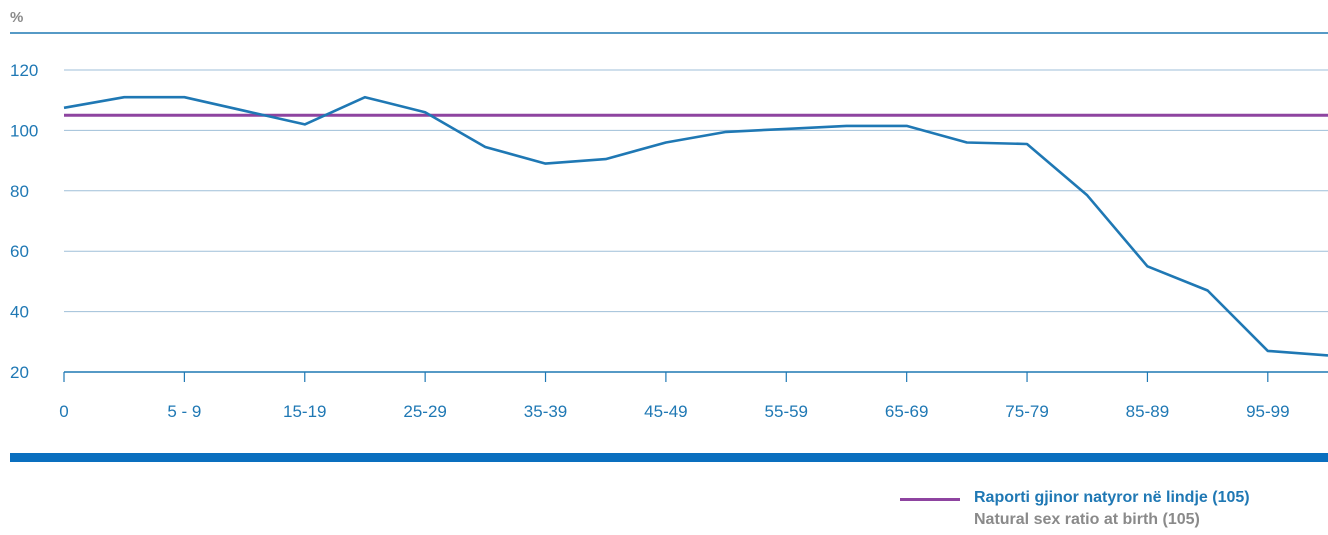  I want to click on y-axis-unit-label: %, so click(16, 17).